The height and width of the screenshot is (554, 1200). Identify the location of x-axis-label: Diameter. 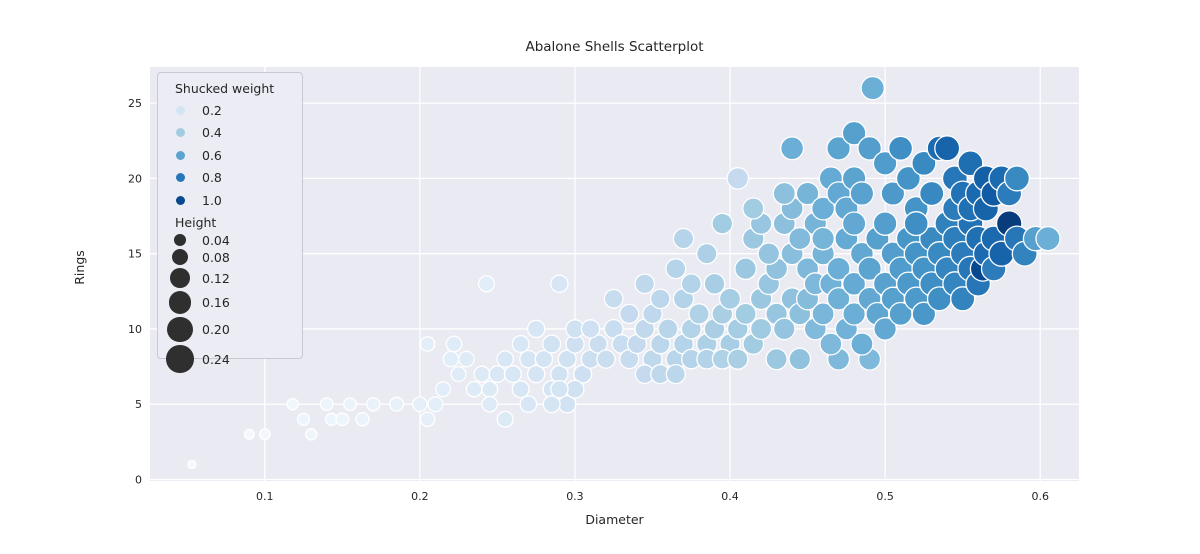
(614, 519).